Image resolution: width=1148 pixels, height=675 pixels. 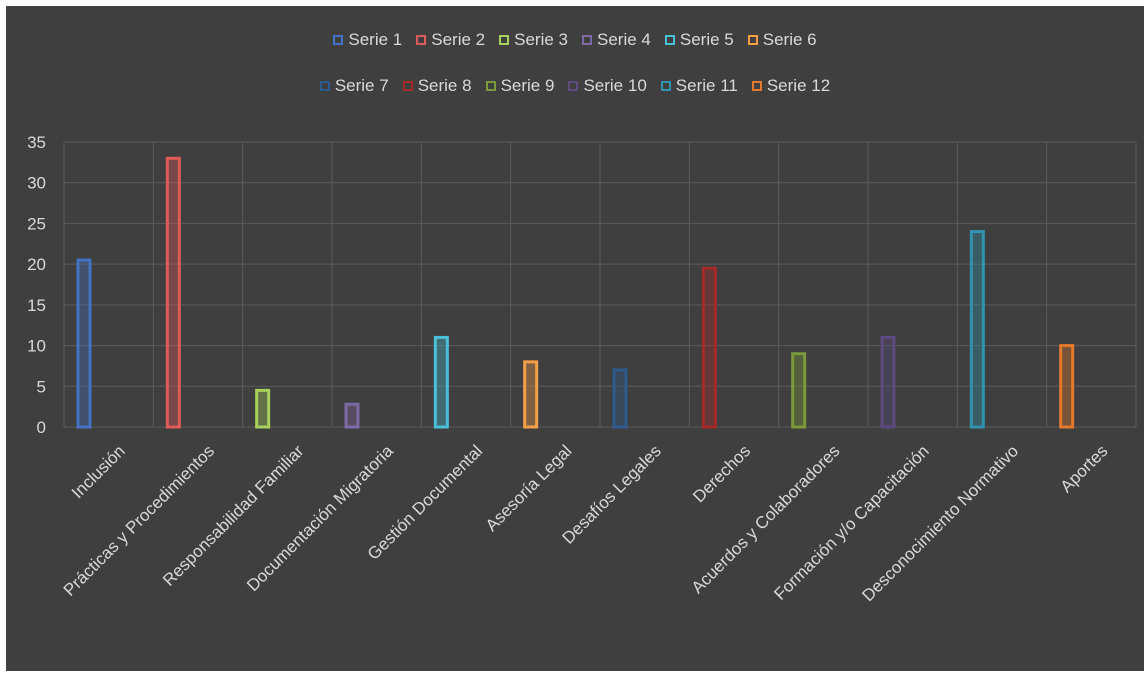 I want to click on x-category-label: Formación y/o Capacitación, so click(x=851, y=522).